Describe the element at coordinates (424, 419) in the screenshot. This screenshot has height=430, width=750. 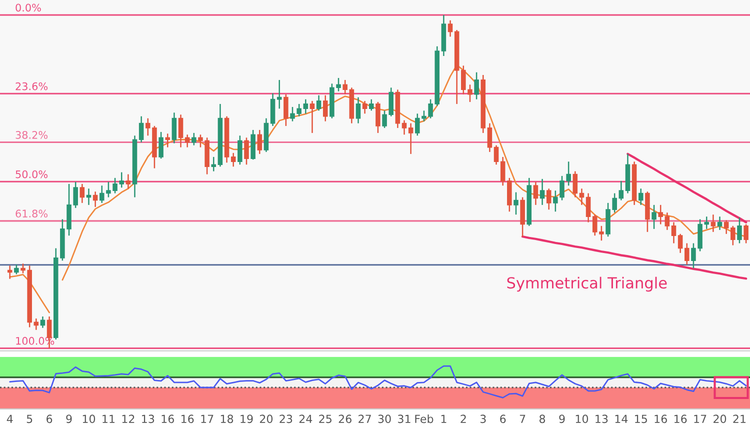
I see `x-tick-label: Feb` at that location.